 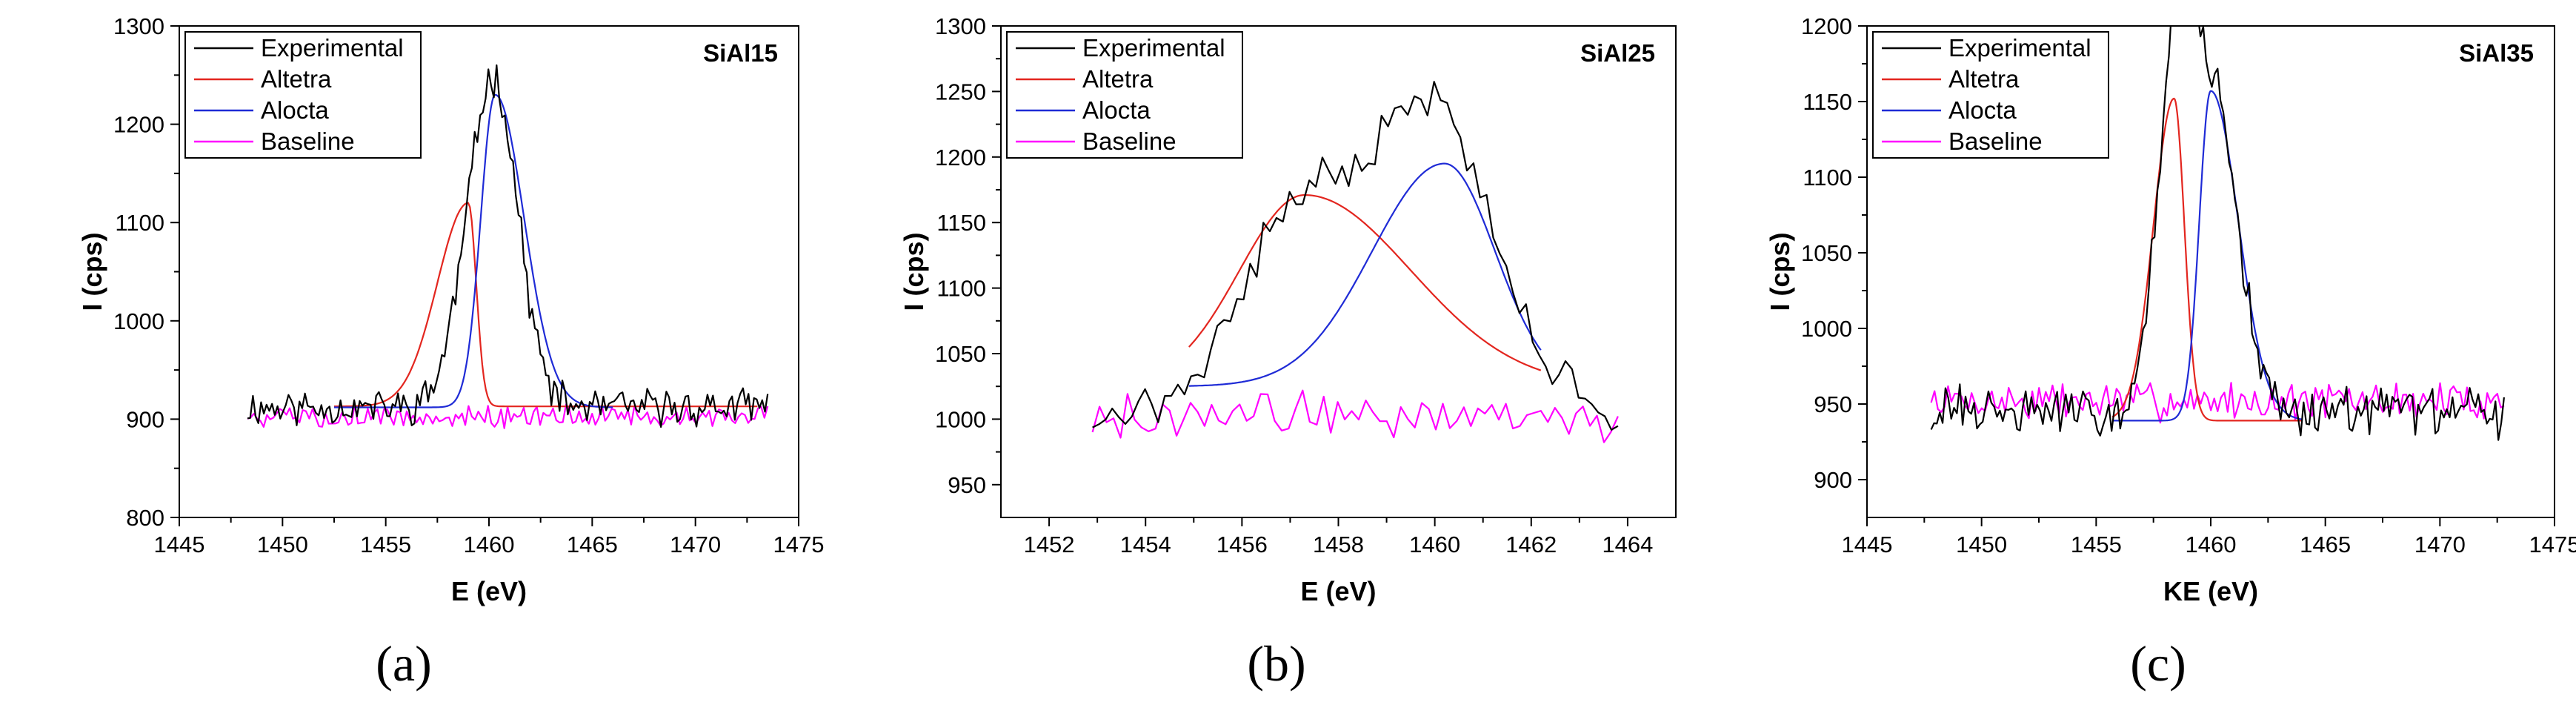 I want to click on sample-label: SiAl15, so click(x=740, y=53).